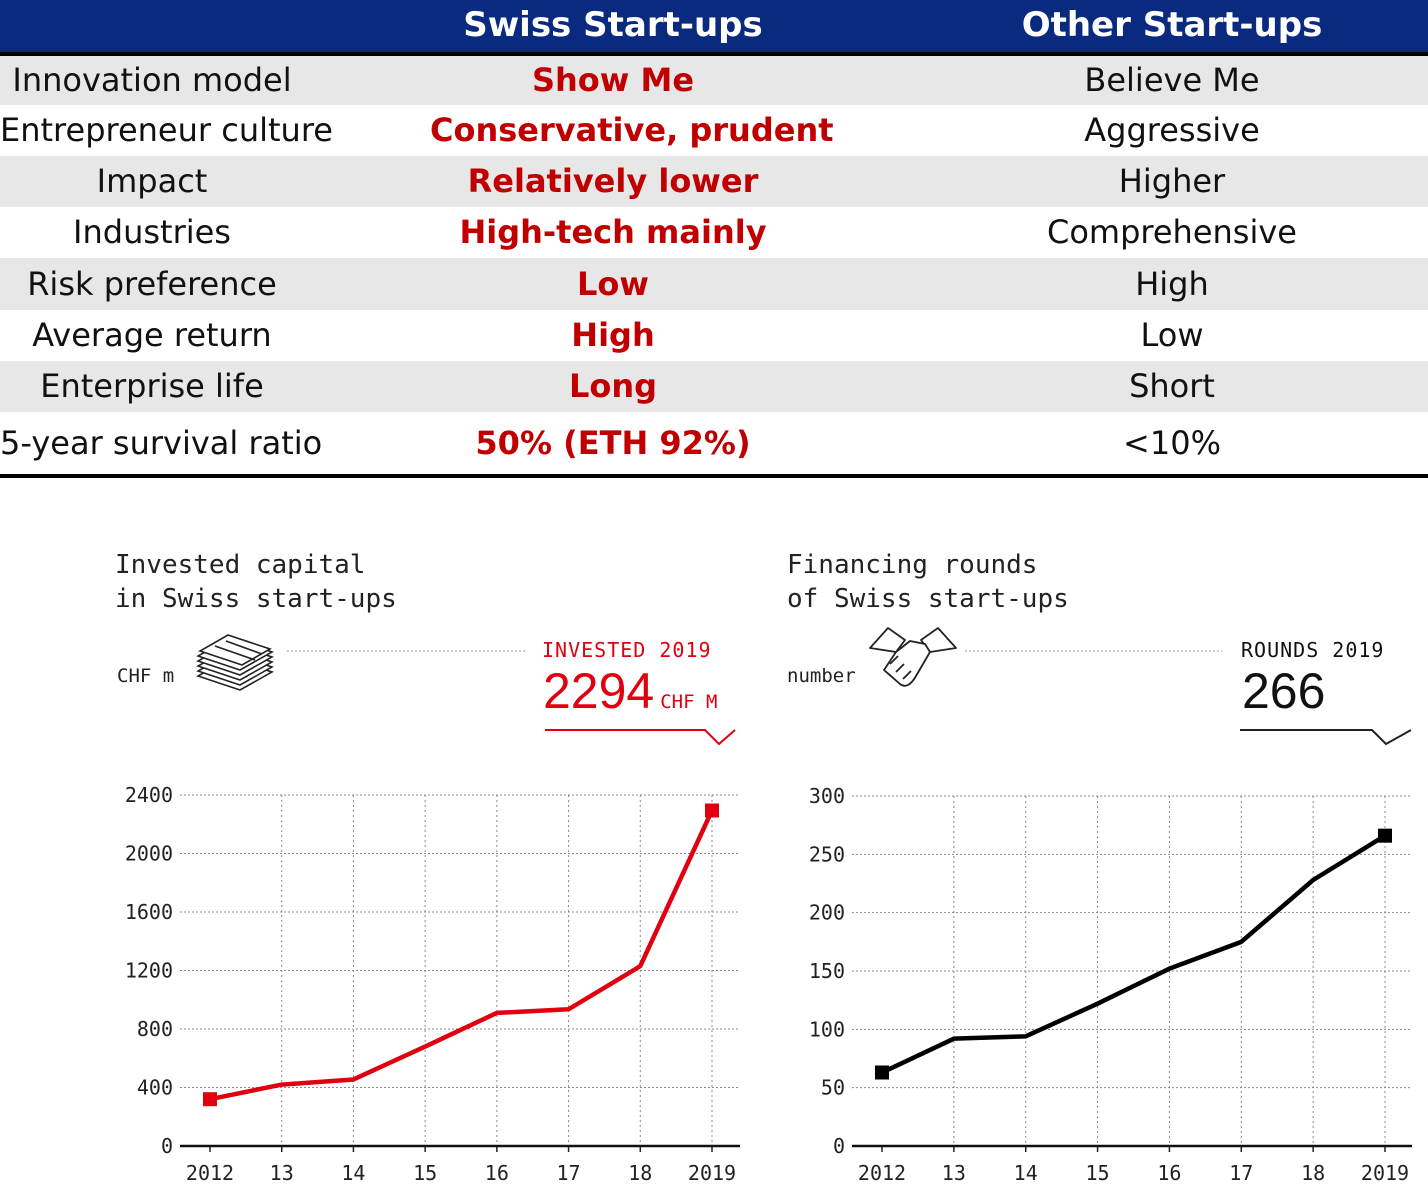  I want to click on table-row-innovation-model: Innovation model Show Me Believe Me, so click(714, 80).